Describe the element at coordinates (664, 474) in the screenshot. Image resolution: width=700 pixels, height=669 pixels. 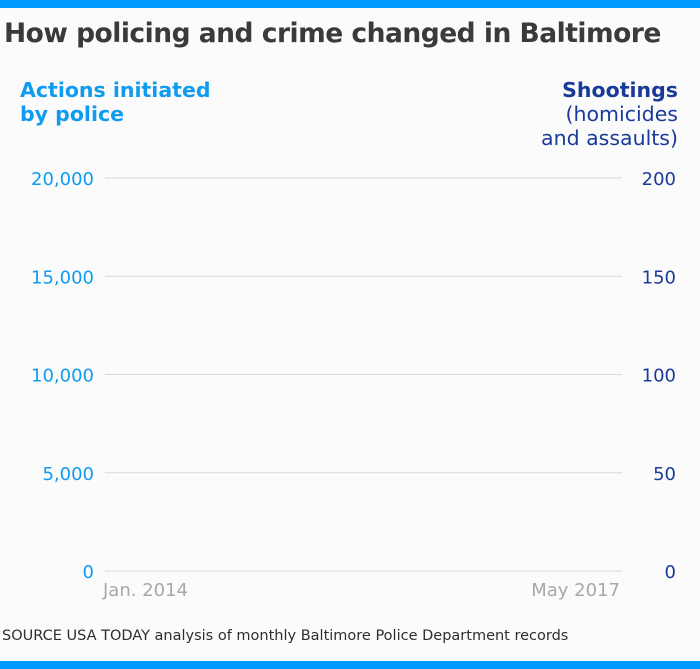
I see `right-tick-label: 50` at that location.